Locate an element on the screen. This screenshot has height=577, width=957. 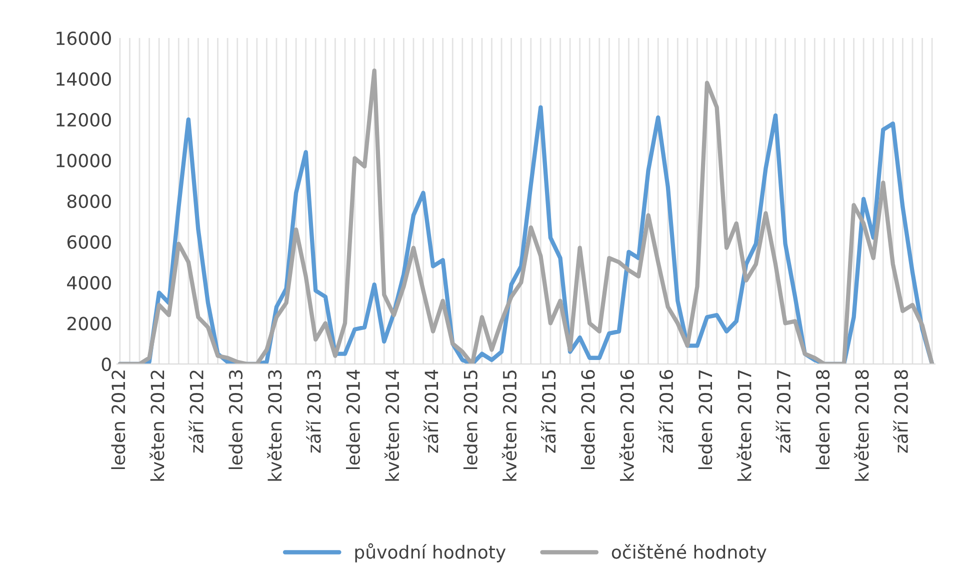
x-tick-label: leden 2014 is located at coordinates (353, 419).